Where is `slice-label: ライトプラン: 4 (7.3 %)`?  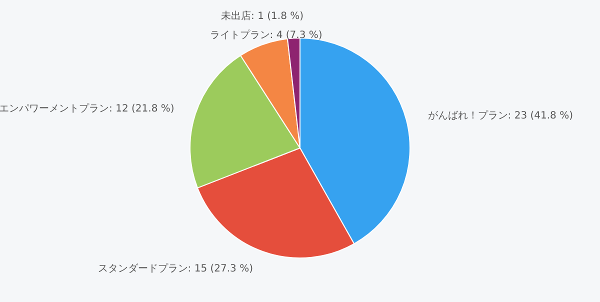 slice-label: ライトプラン: 4 (7.3 %) is located at coordinates (266, 35).